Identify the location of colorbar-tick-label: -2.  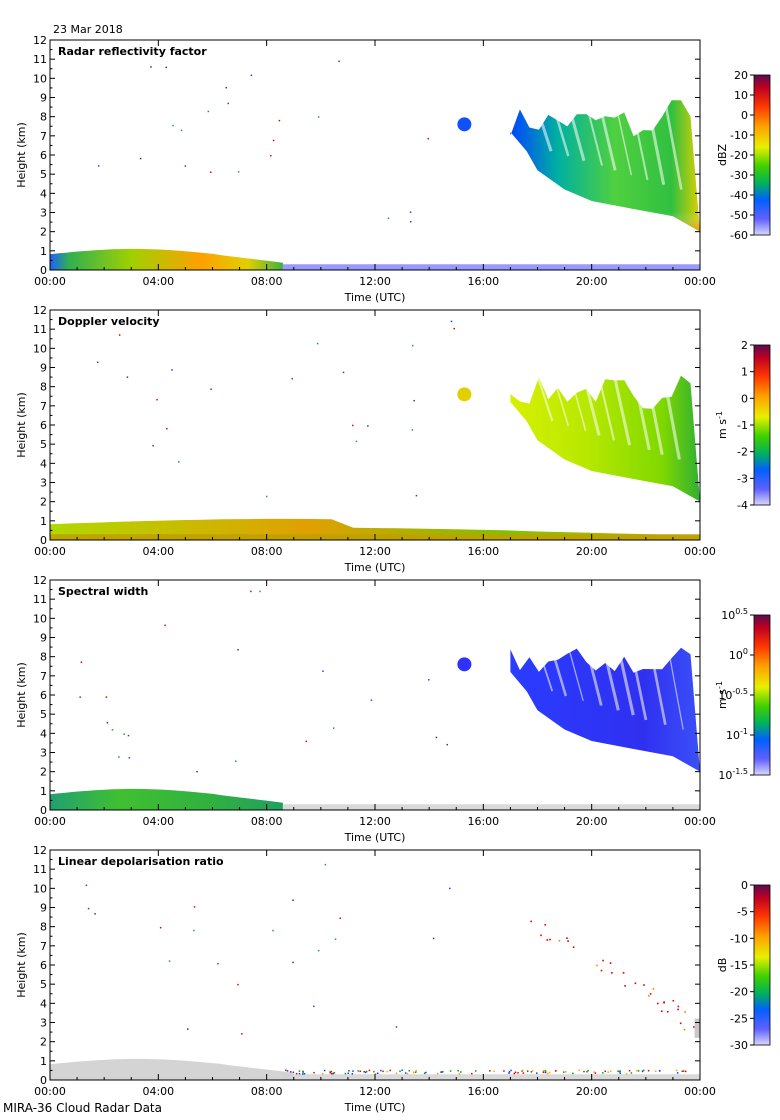
(742, 452).